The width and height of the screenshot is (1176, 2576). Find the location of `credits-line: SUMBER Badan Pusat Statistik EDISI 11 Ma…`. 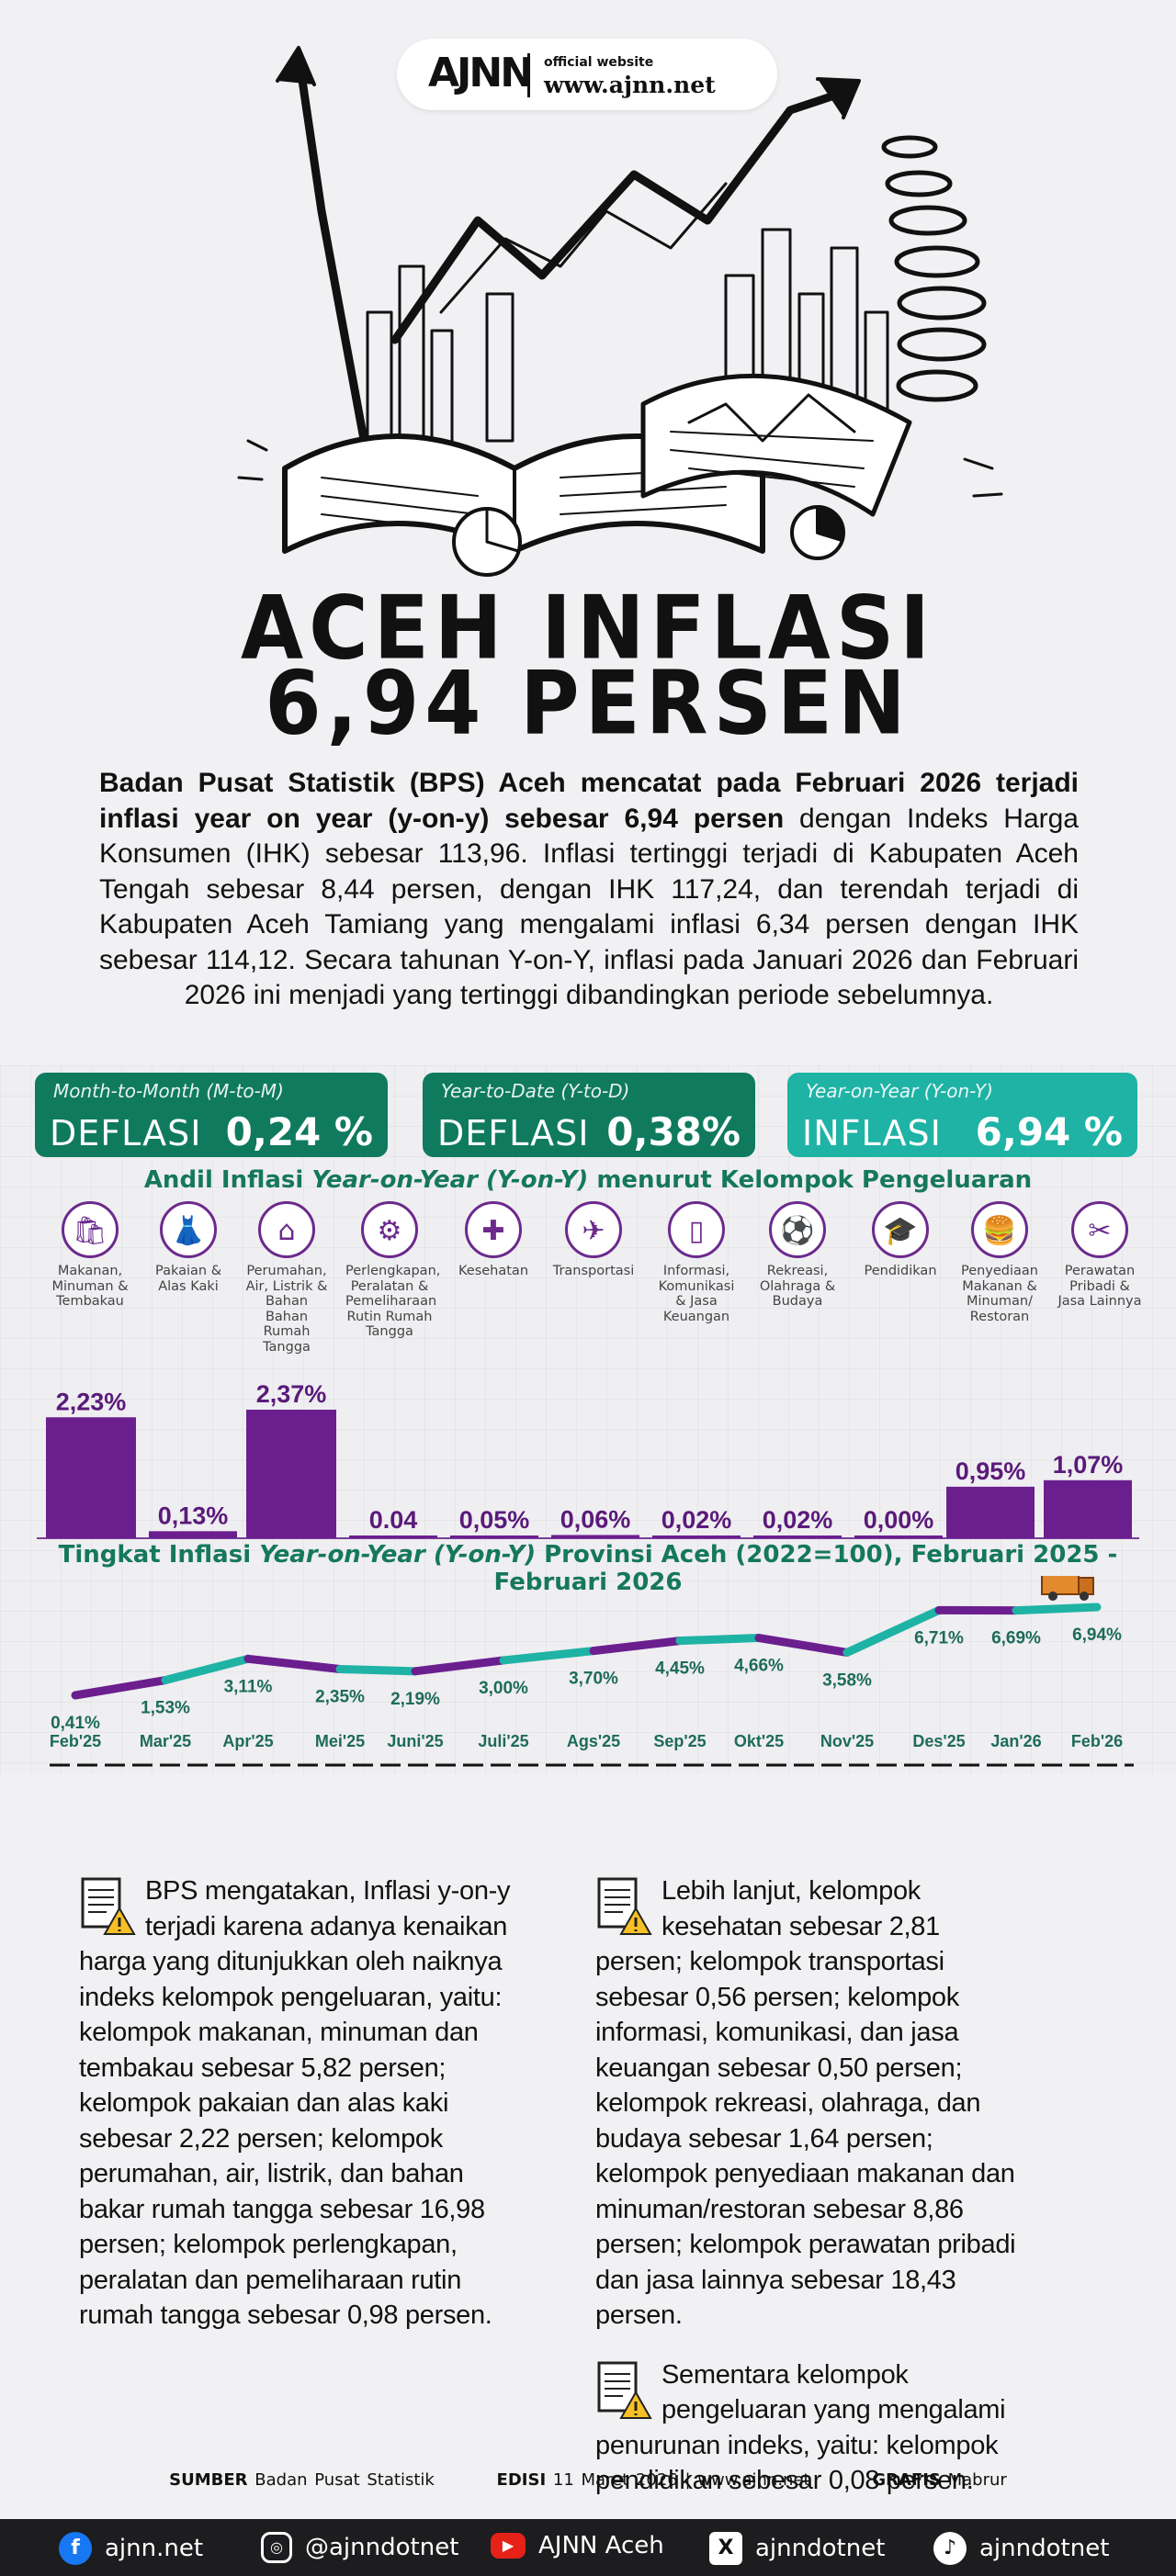

credits-line: SUMBER Badan Pusat Statistik EDISI 11 Ma… is located at coordinates (588, 2480).